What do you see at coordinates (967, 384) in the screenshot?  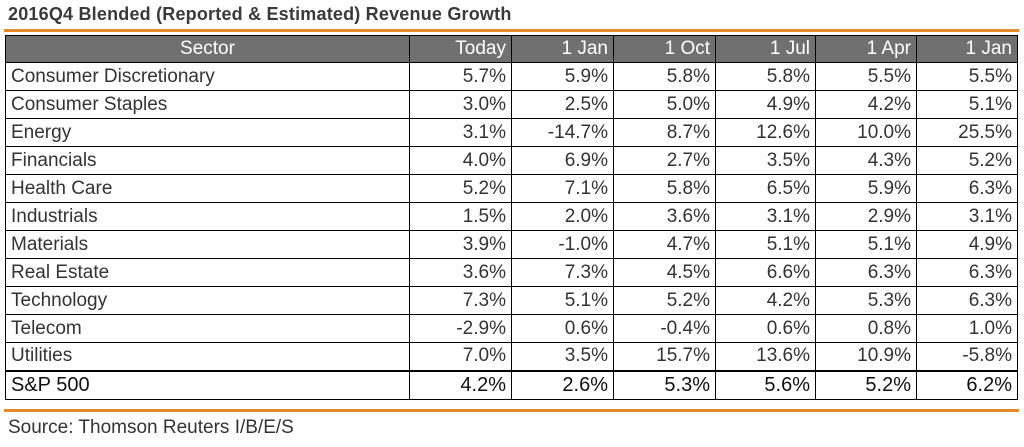 I see `total-value-cell: 6.2%` at bounding box center [967, 384].